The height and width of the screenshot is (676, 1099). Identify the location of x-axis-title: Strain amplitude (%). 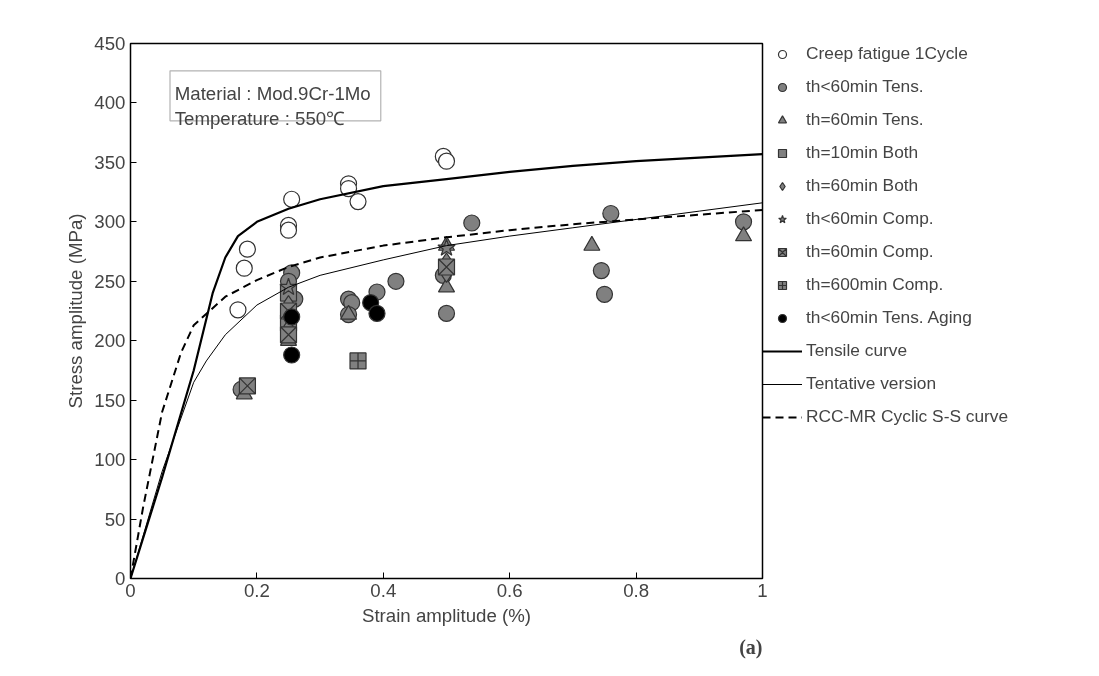
(447, 615).